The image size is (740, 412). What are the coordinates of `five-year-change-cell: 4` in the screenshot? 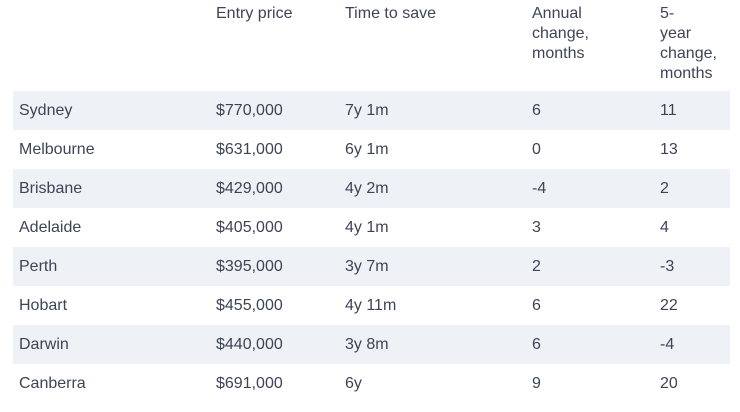 It's located at (664, 227).